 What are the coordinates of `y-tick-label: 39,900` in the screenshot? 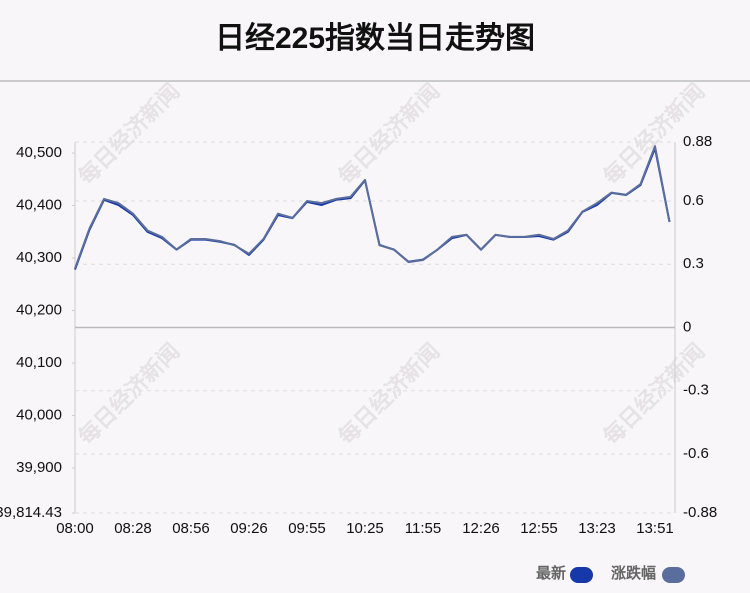 It's located at (39, 467).